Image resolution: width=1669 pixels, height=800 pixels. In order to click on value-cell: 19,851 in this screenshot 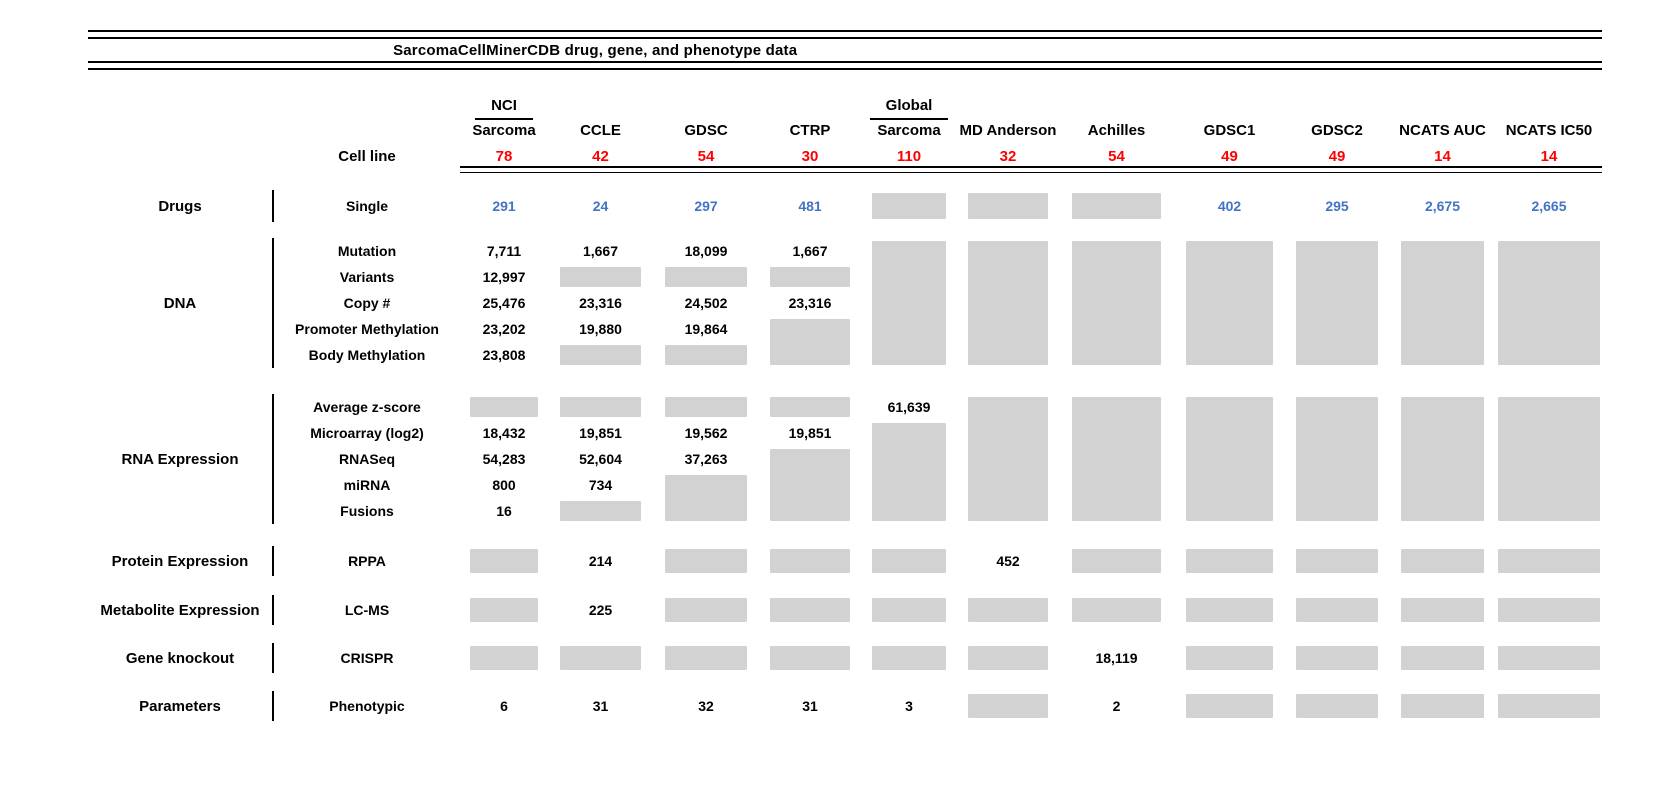, I will do `click(810, 433)`.